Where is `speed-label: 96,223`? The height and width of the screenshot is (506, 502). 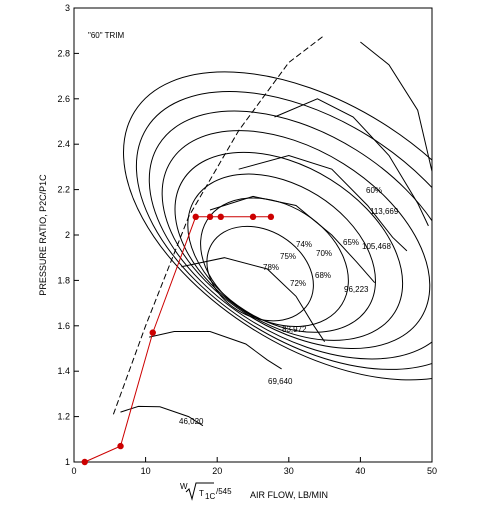
speed-label: 96,223 is located at coordinates (356, 289).